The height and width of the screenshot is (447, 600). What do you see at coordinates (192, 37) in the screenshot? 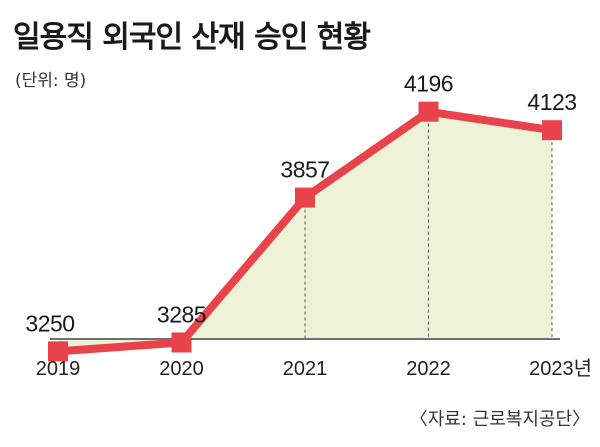
I see `chart-title: 일용직 외국인 산재 승인 현황` at bounding box center [192, 37].